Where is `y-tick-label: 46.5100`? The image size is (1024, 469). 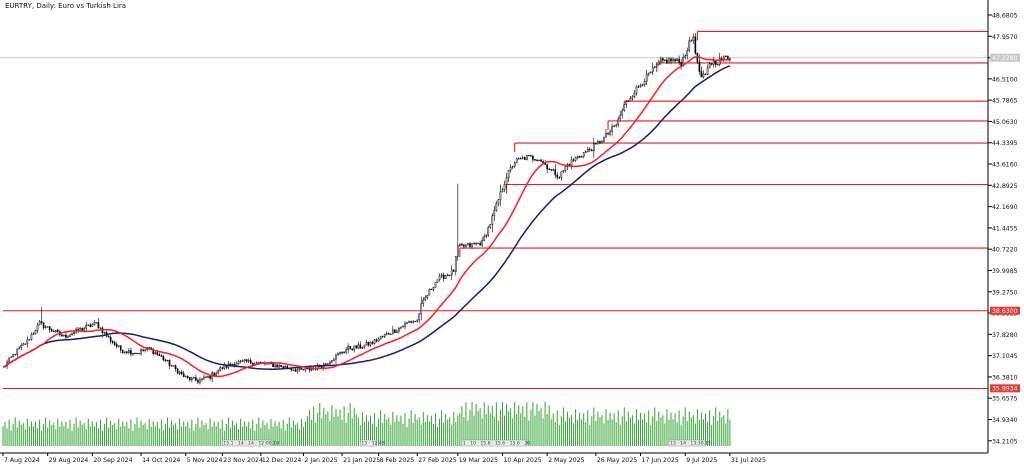
y-tick-label: 46.5100 is located at coordinates (1005, 79).